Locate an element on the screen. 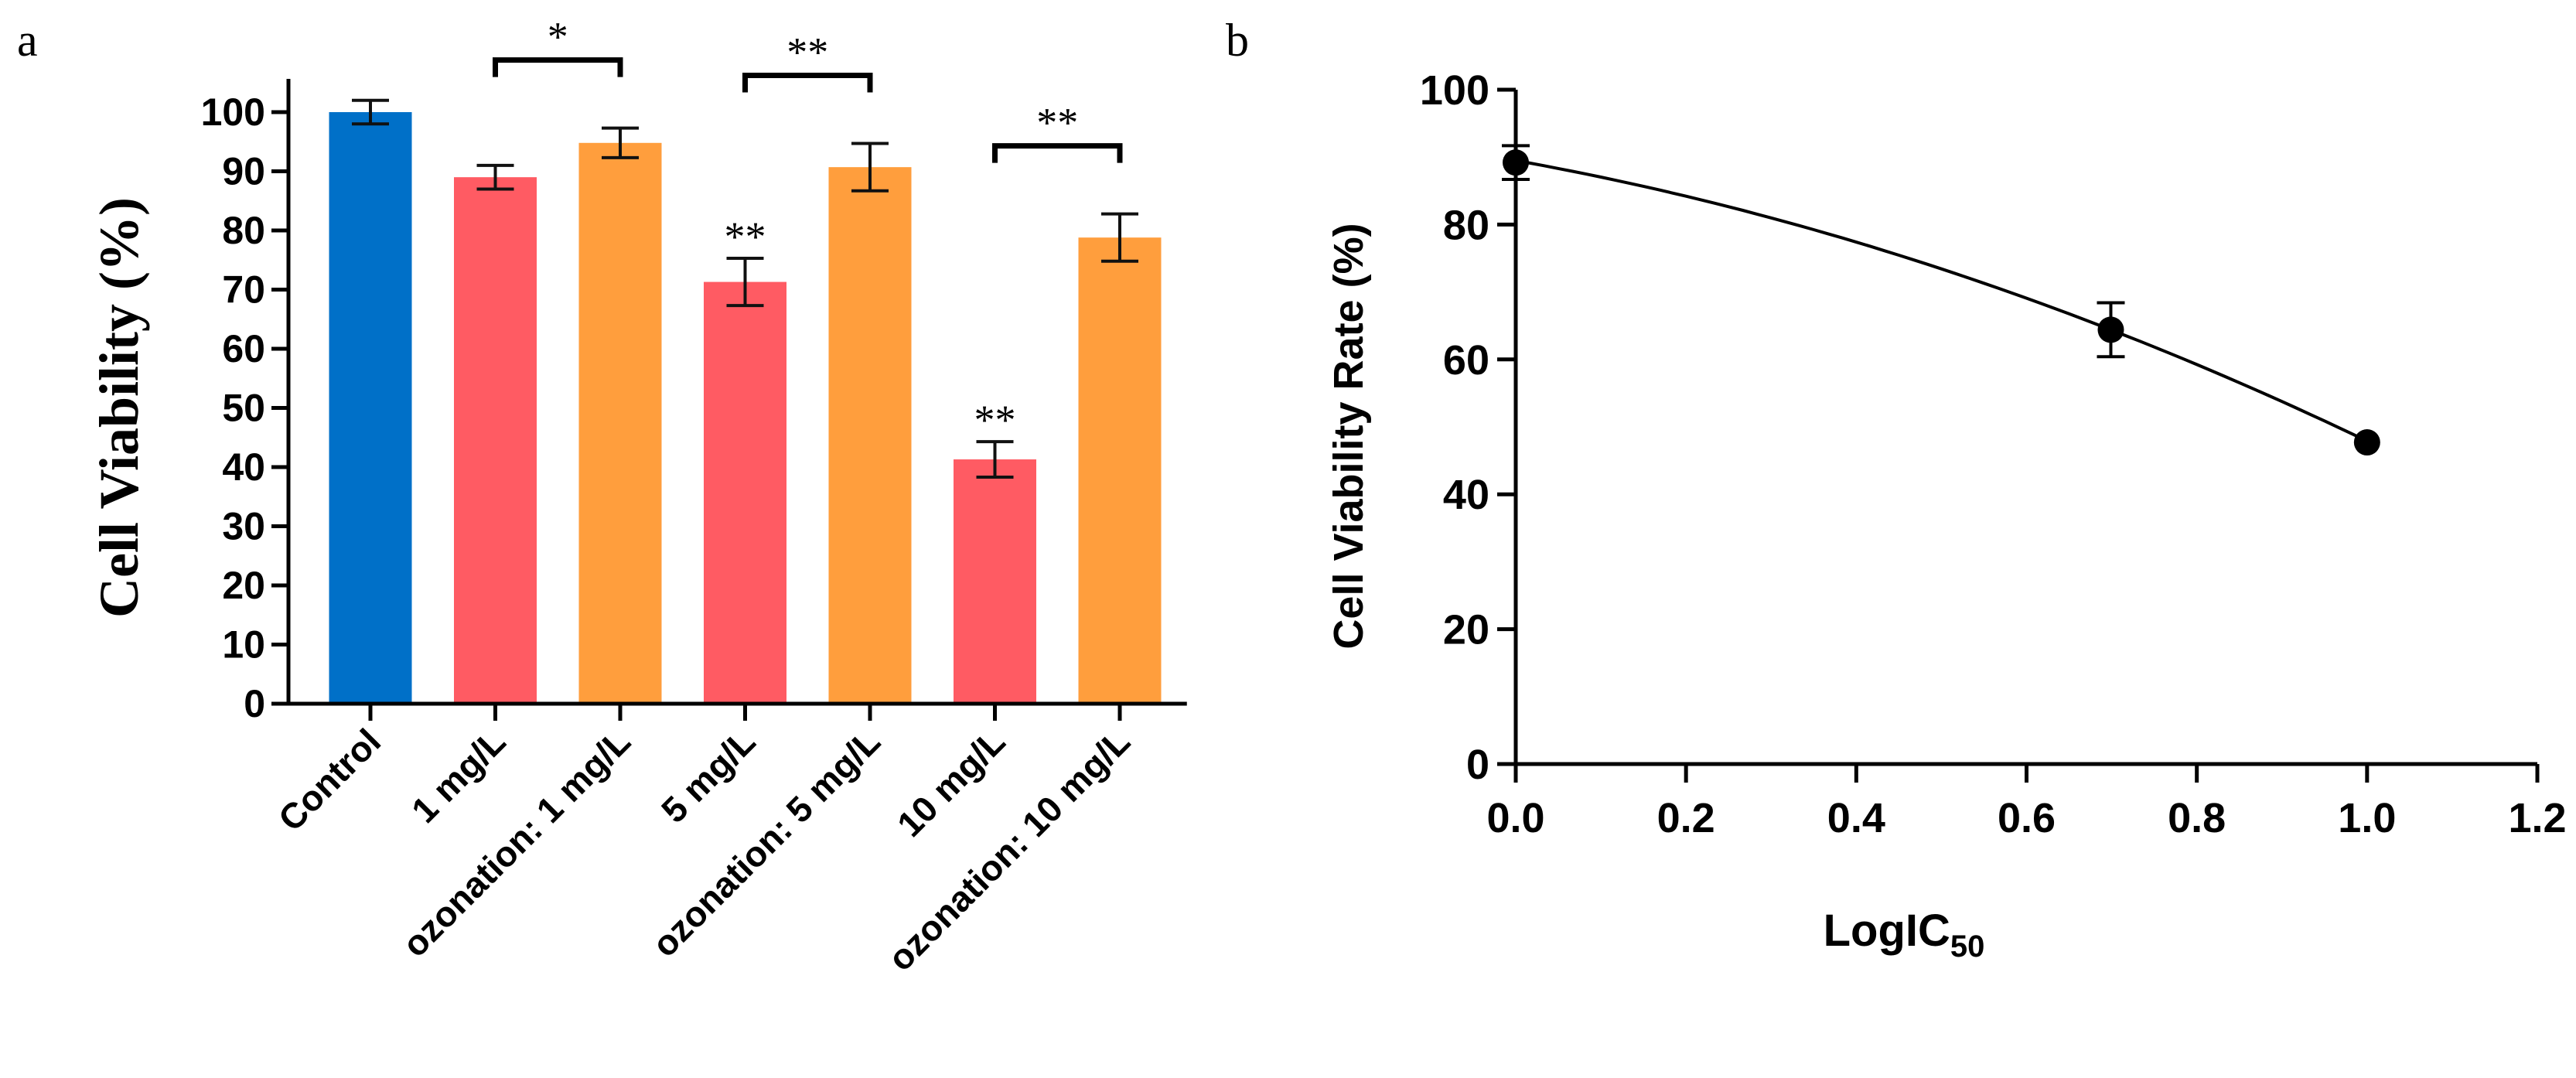 The width and height of the screenshot is (2576, 1078). panel-label-a: a is located at coordinates (28, 40).